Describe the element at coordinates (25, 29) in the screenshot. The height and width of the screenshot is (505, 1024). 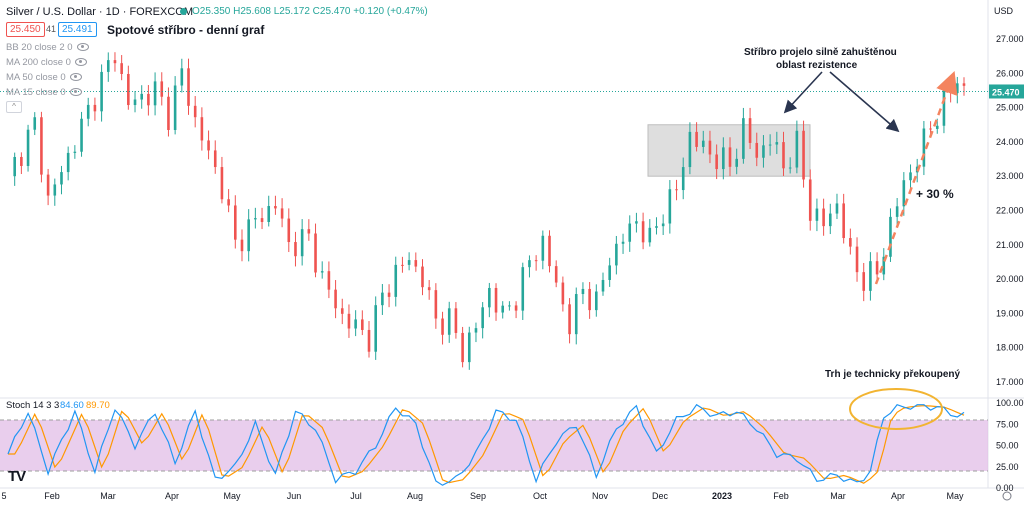
I see `bid-price: 25.450` at that location.